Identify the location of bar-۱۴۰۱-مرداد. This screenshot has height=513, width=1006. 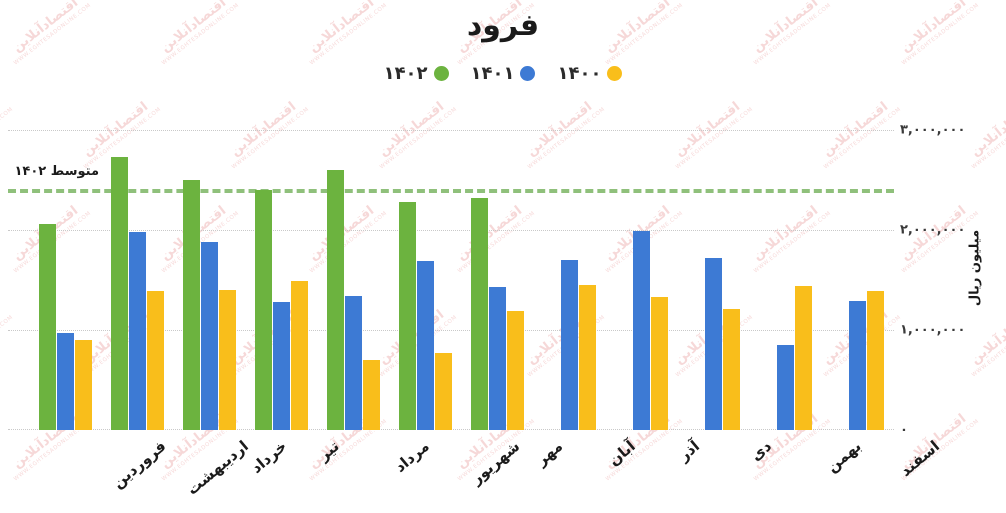
(353, 363).